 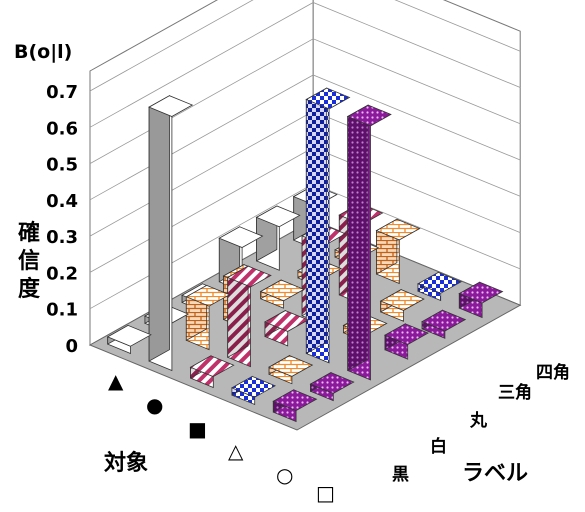 What do you see at coordinates (62, 201) in the screenshot?
I see `z-tick-label: 0.4` at bounding box center [62, 201].